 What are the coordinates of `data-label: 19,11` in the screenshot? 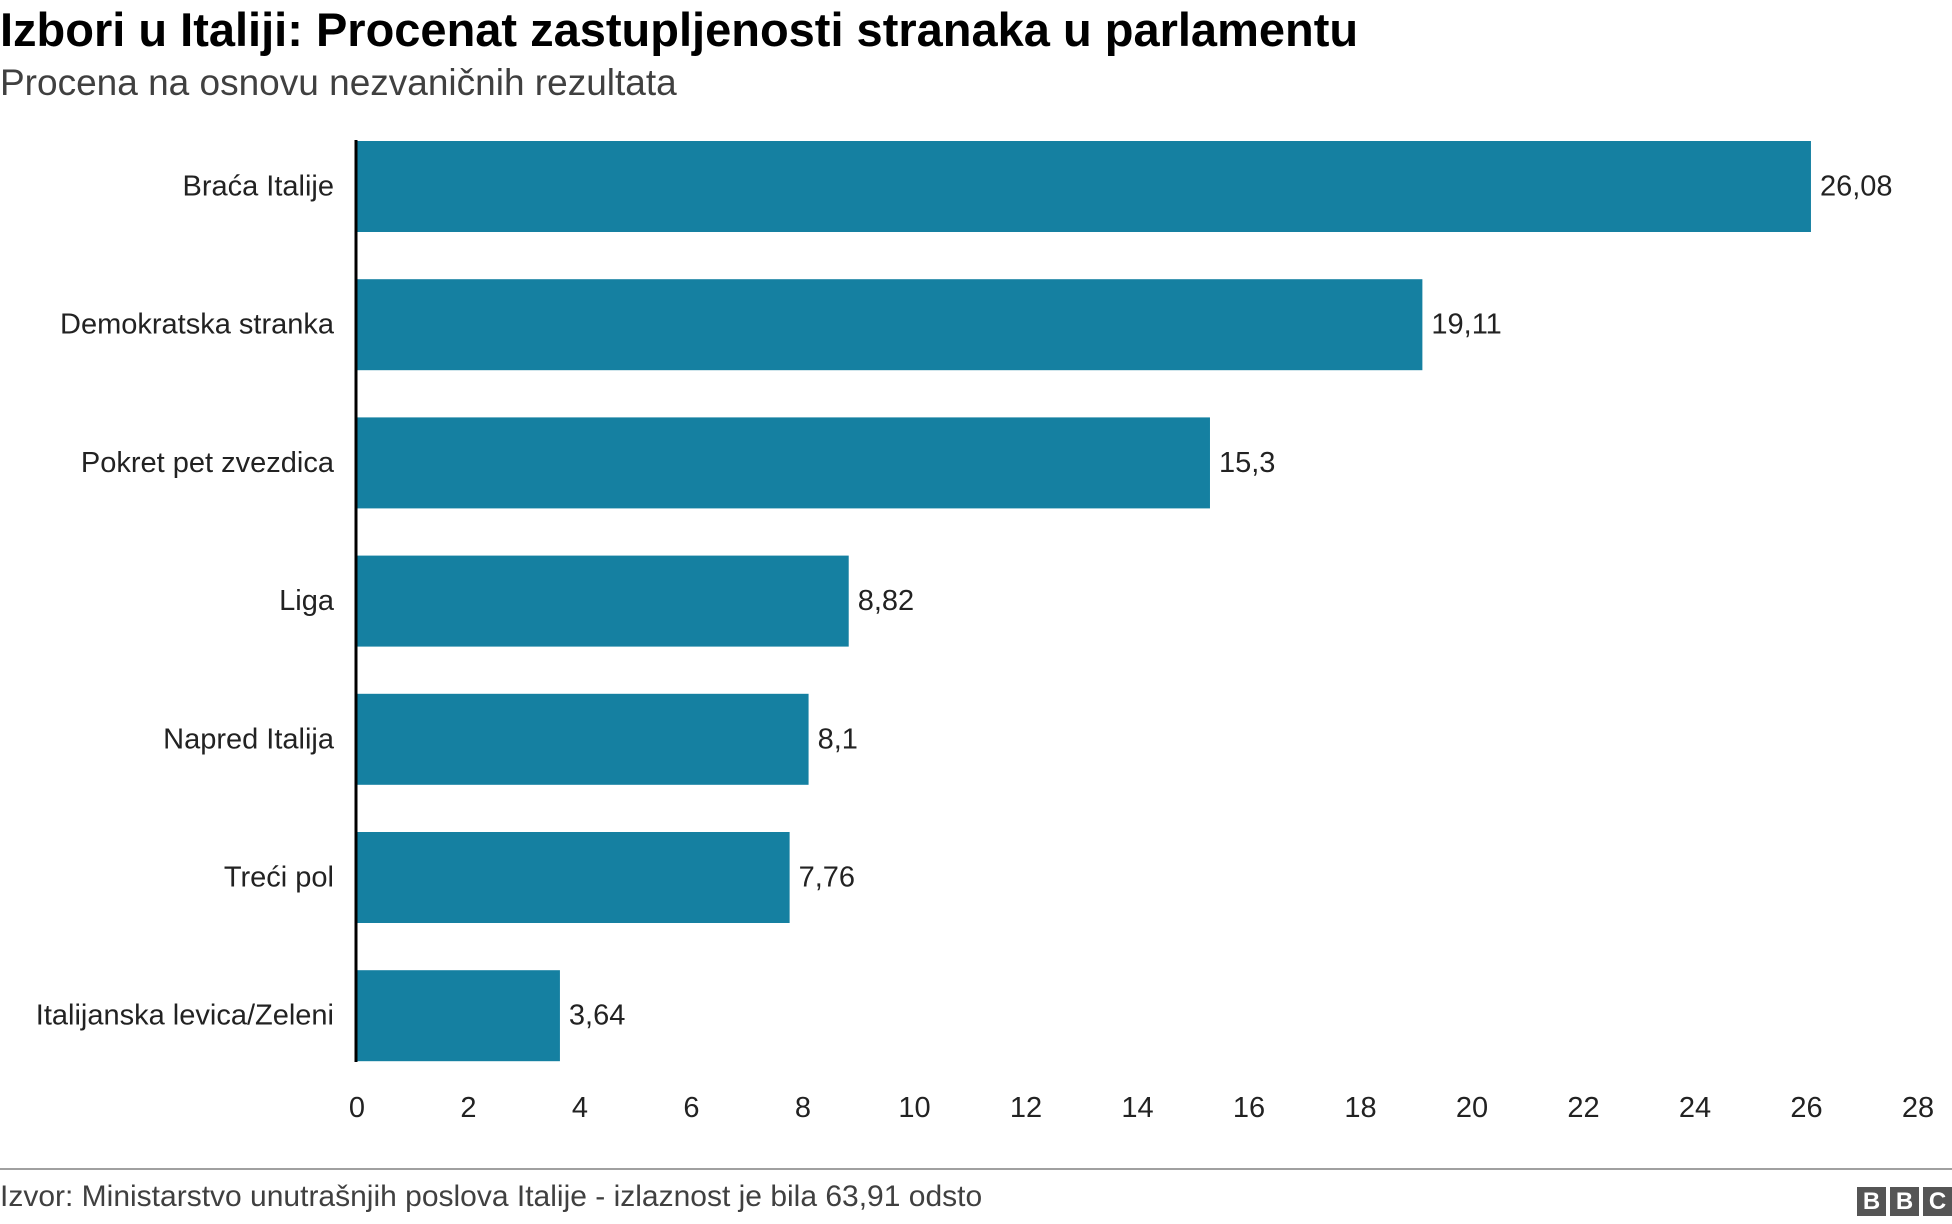 It's located at (1466, 325).